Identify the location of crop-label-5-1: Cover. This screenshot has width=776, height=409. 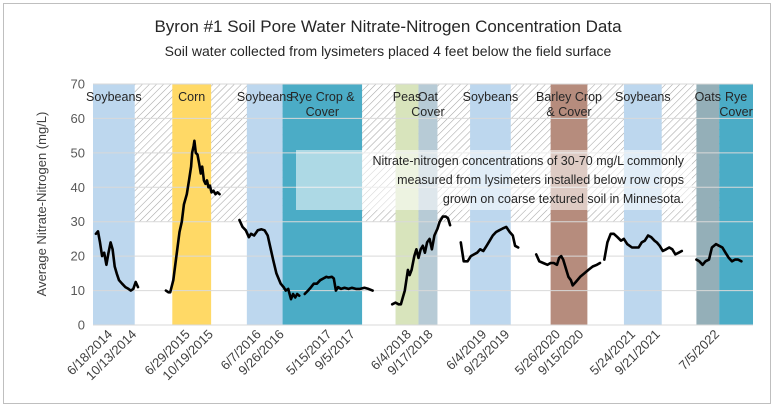
(427, 112).